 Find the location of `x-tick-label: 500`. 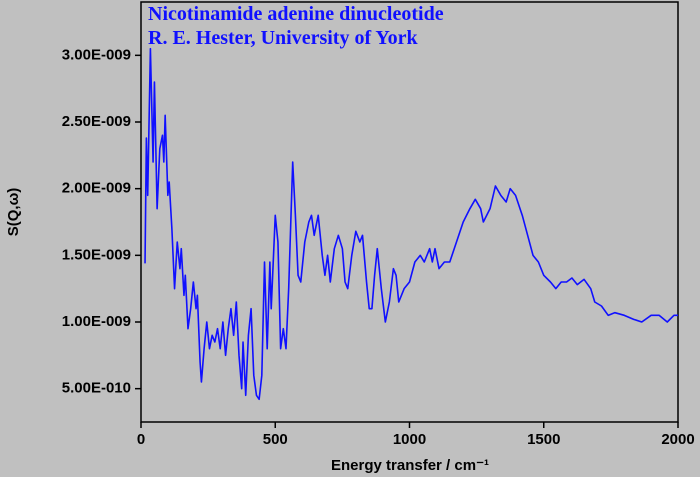

x-tick-label: 500 is located at coordinates (275, 439).